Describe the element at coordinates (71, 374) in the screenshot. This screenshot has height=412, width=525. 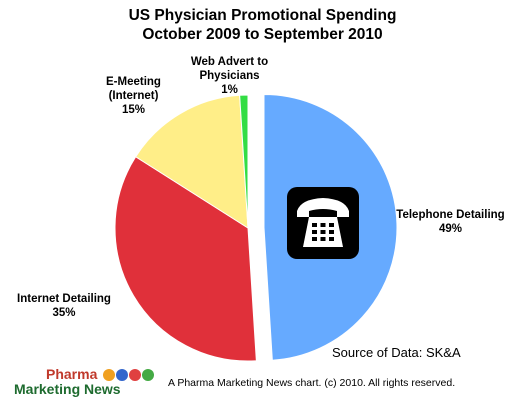
I see `logo-word-pharma: Pharma` at that location.